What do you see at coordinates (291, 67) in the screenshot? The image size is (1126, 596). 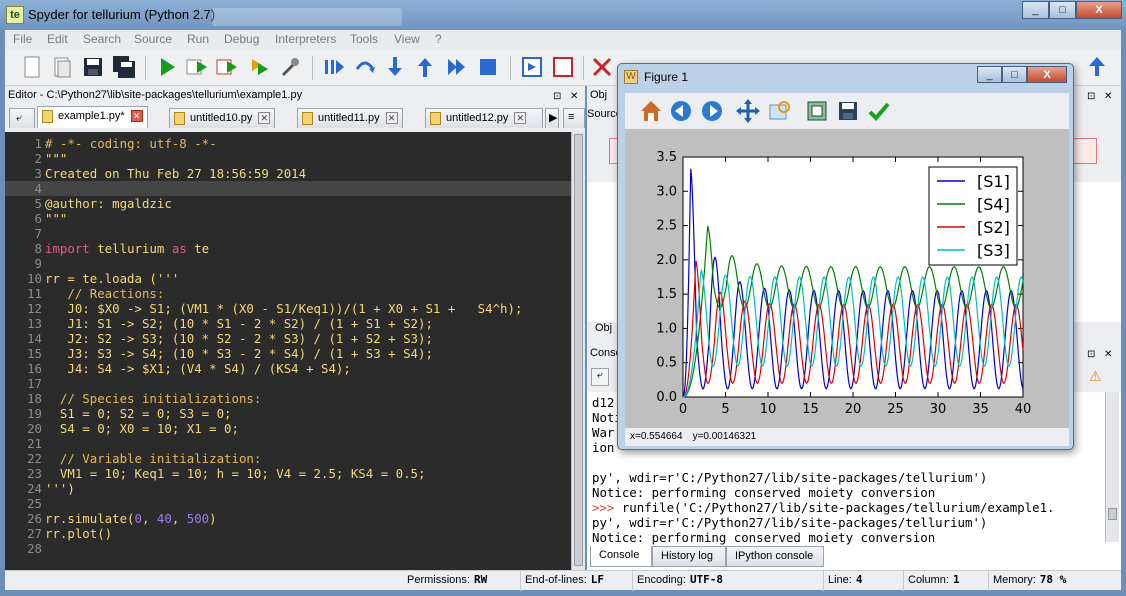 I see `debug-tools-icon` at bounding box center [291, 67].